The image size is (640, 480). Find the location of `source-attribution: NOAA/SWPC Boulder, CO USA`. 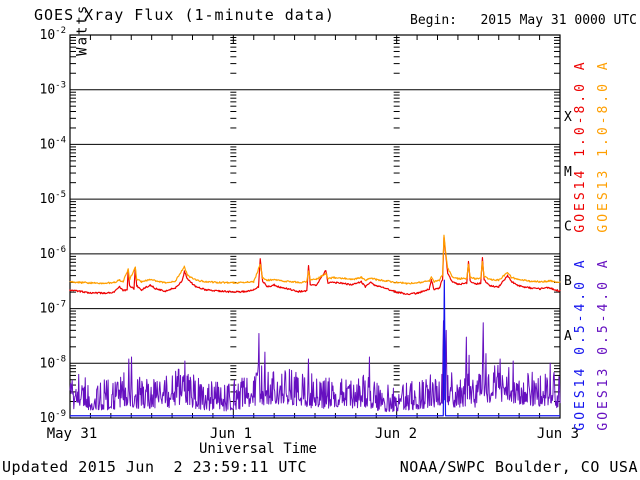

source-attribution: NOAA/SWPC Boulder, CO USA is located at coordinates (518, 467).